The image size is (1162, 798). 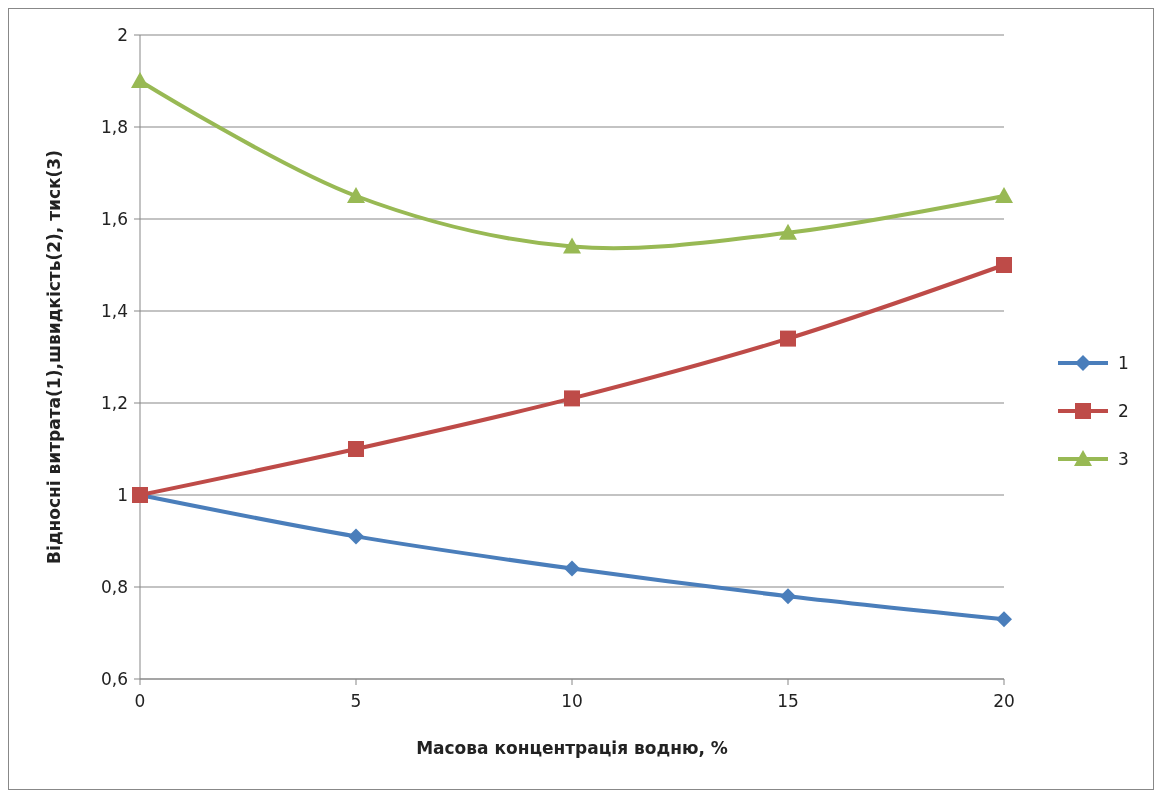 I want to click on y-tick-label: 1,8, so click(x=114, y=126).